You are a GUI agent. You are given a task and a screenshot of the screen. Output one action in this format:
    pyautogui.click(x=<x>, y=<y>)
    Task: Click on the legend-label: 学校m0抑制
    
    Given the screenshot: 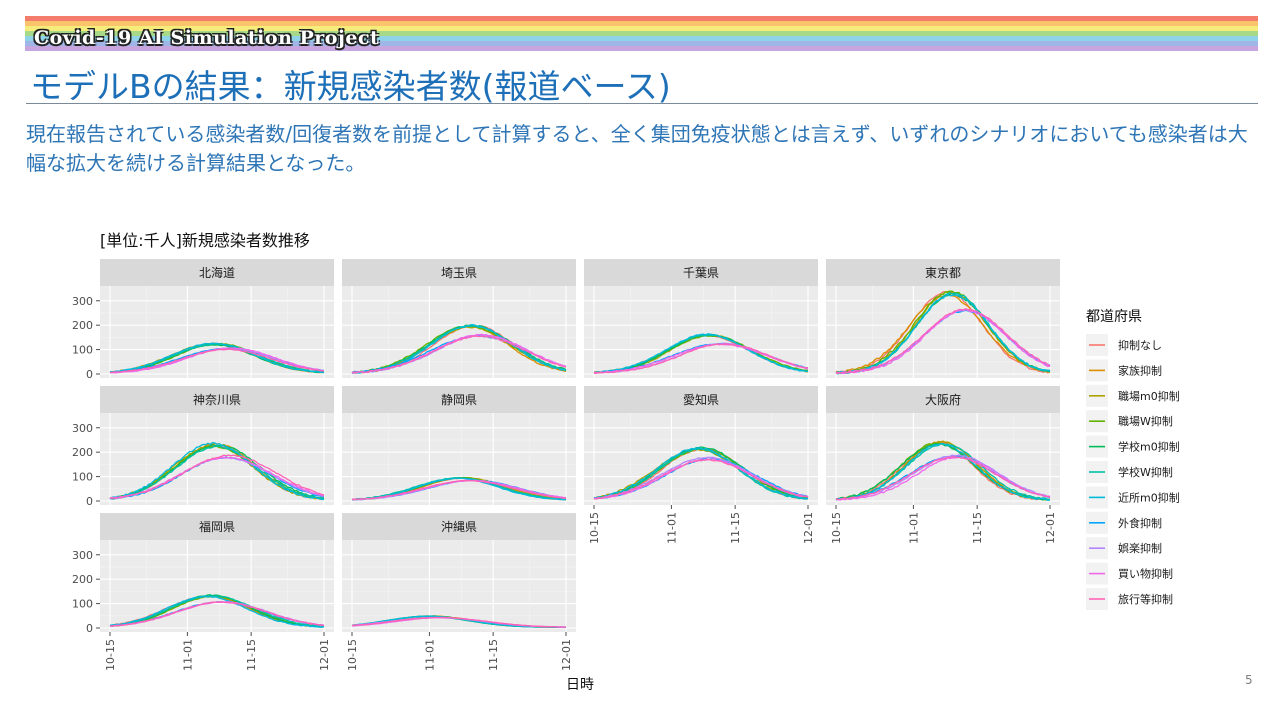 What is the action you would take?
    pyautogui.click(x=1149, y=447)
    